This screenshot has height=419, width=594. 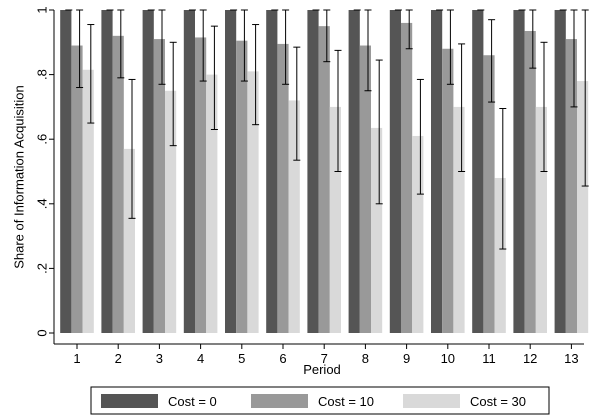 What do you see at coordinates (241, 358) in the screenshot?
I see `x-tick-label: 5` at bounding box center [241, 358].